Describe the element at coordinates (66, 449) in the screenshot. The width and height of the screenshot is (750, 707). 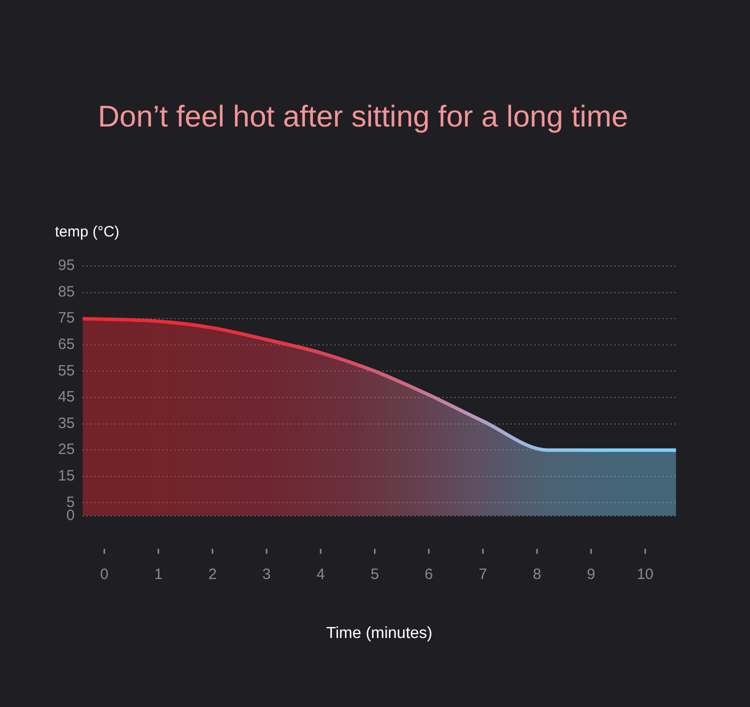
I see `y-tick-label: 25` at that location.